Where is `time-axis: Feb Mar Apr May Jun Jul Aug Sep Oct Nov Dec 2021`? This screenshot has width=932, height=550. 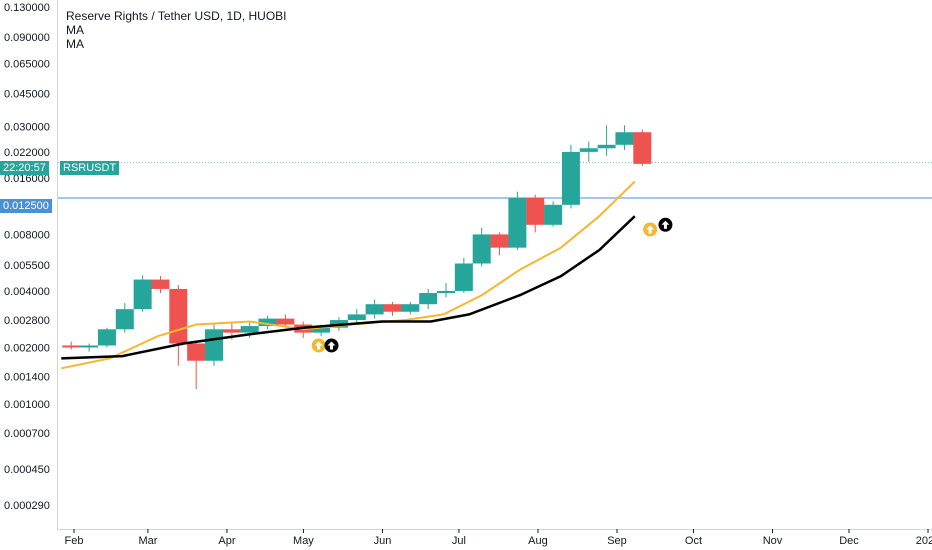 time-axis: Feb Mar Apr May Jun Jul Aug Sep Oct Nov Dec 2021 is located at coordinates (498, 538).